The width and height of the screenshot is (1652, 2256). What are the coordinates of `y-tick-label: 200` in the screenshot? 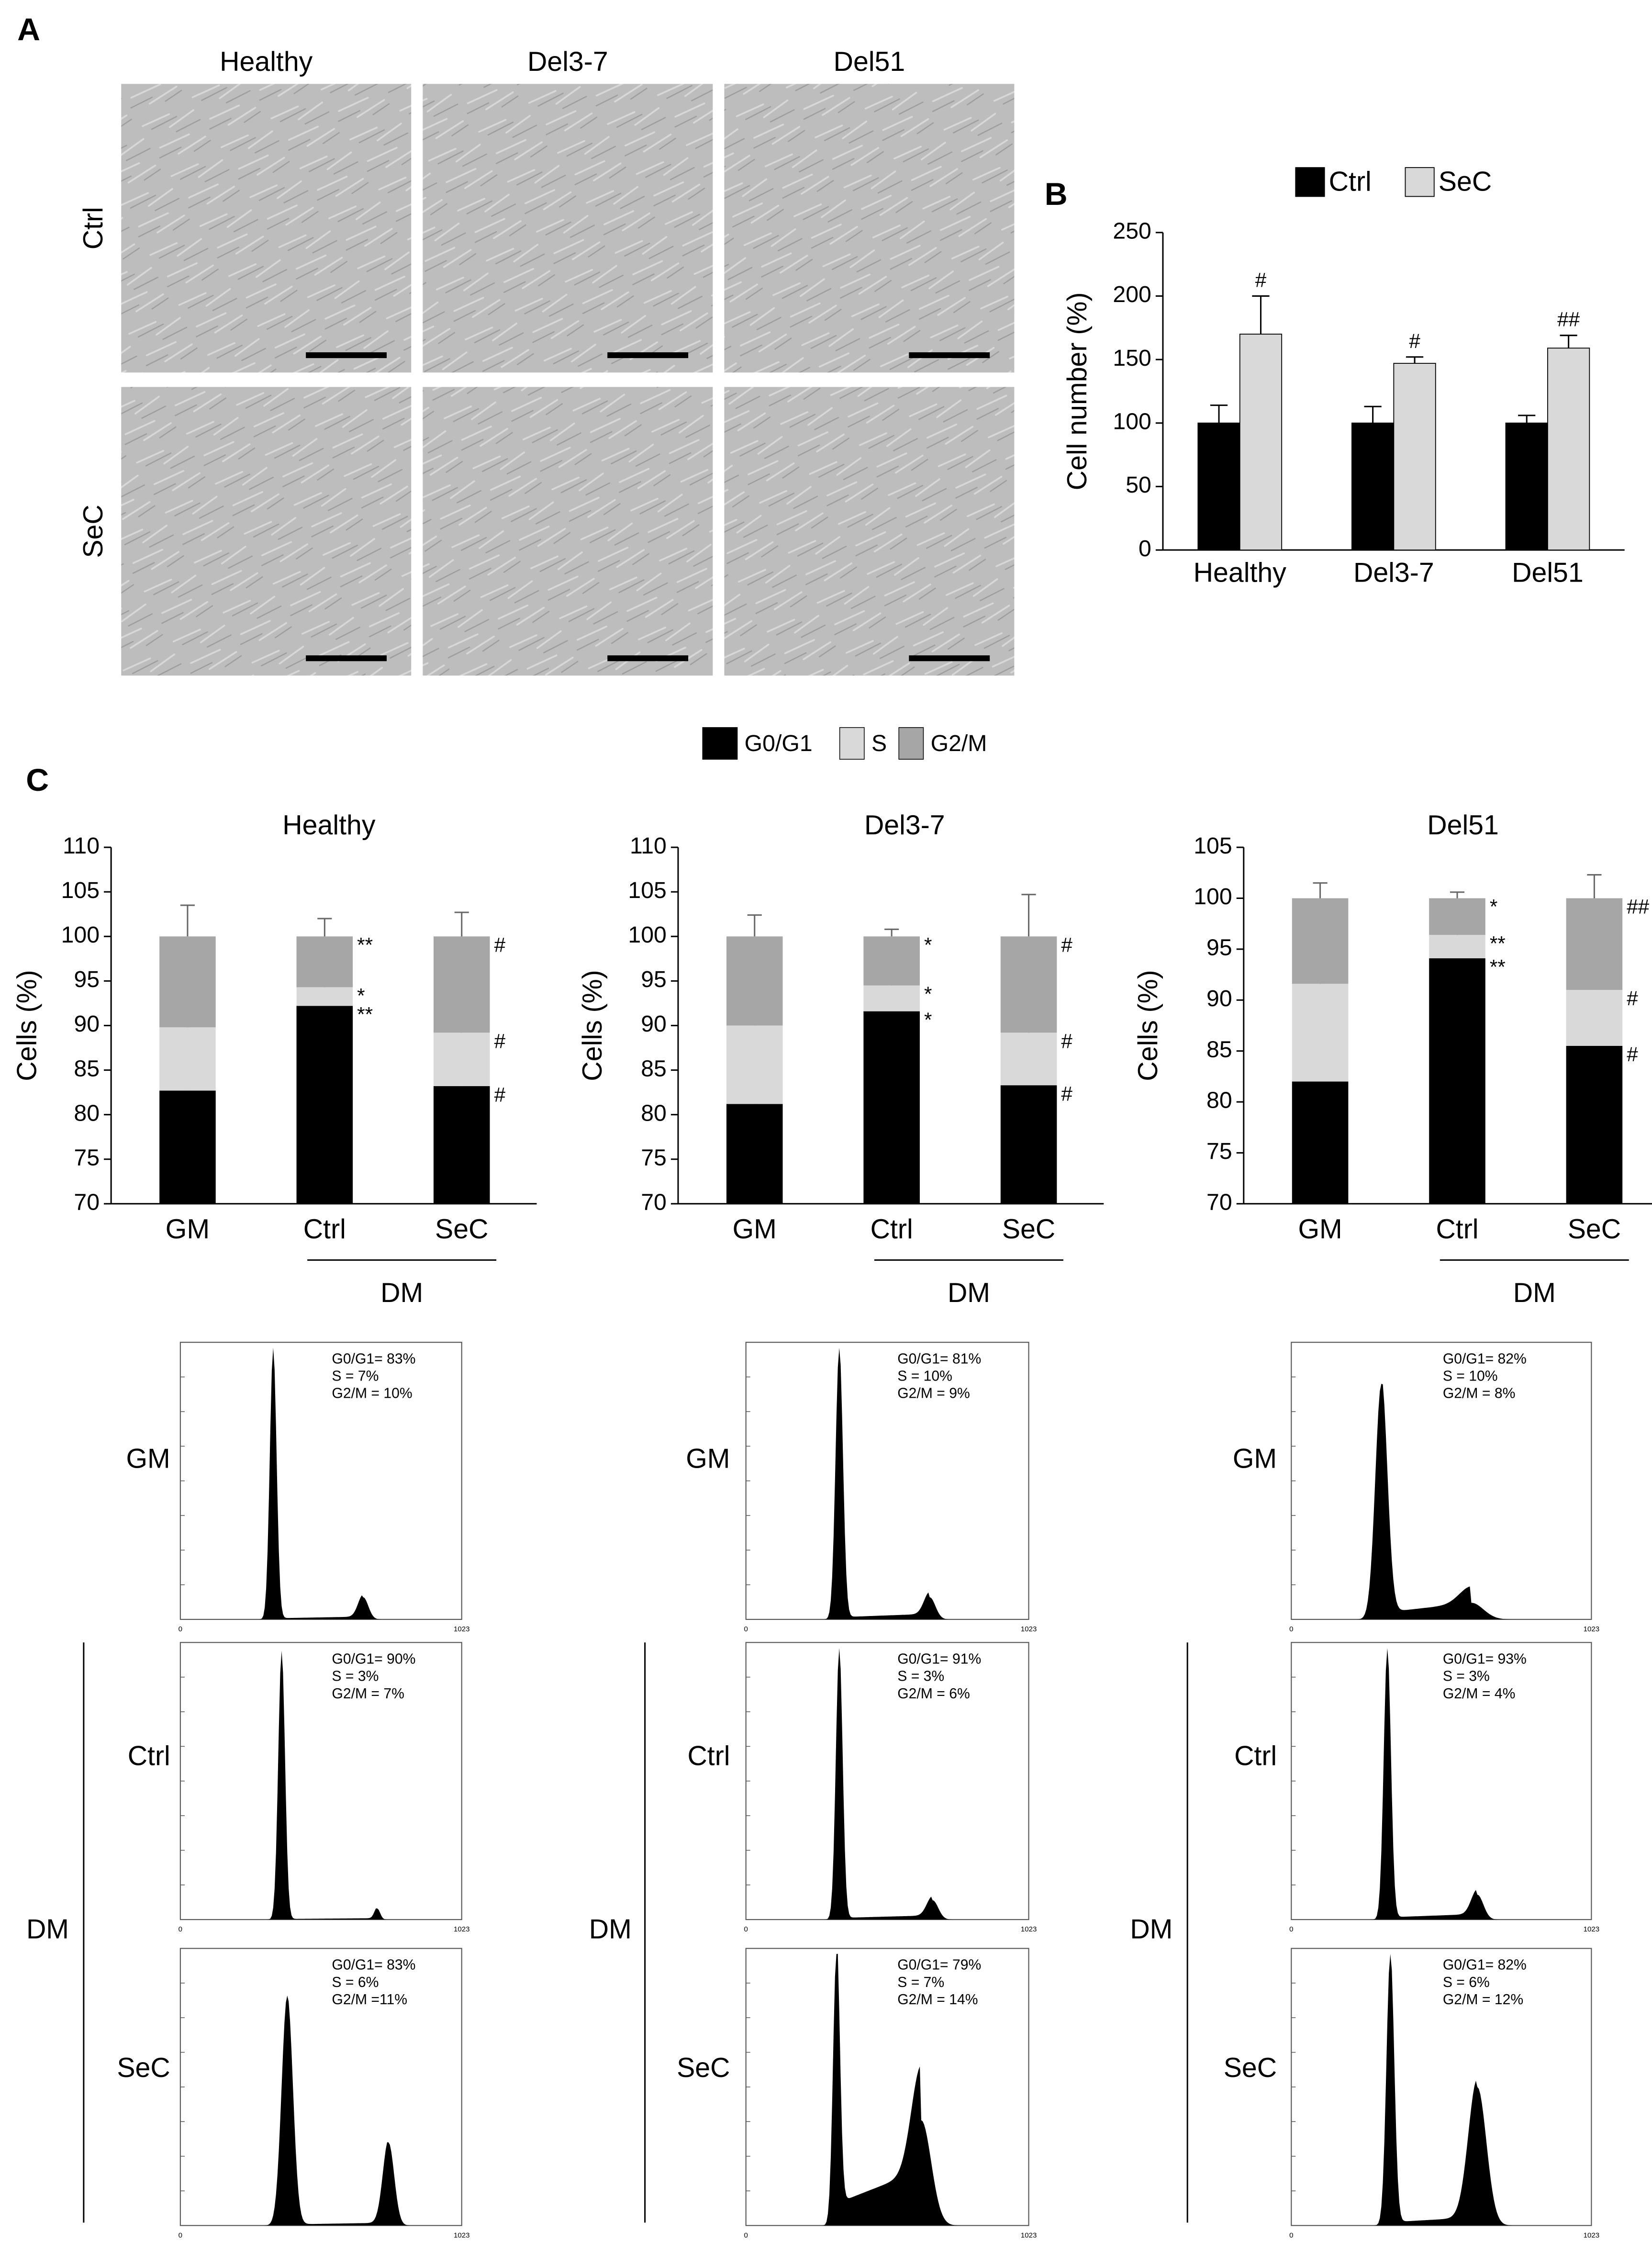 It's located at (1132, 294).